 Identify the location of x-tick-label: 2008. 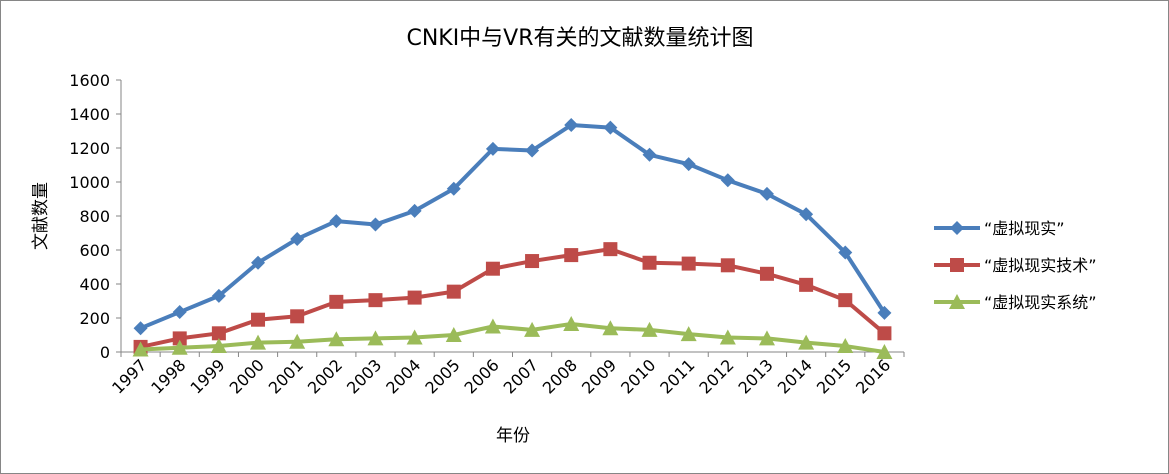
(560, 376).